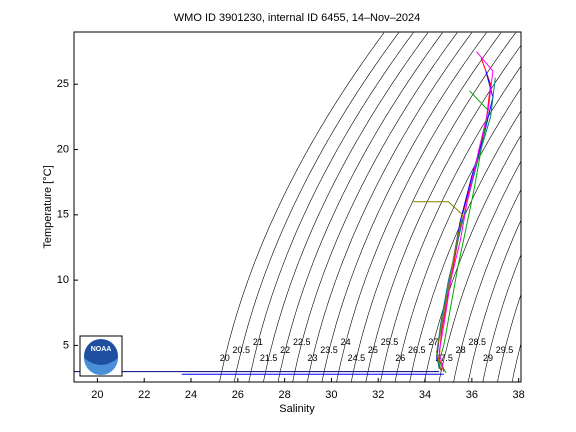 The image size is (576, 432). What do you see at coordinates (505, 350) in the screenshot?
I see `isopycnal-label: 29.5` at bounding box center [505, 350].